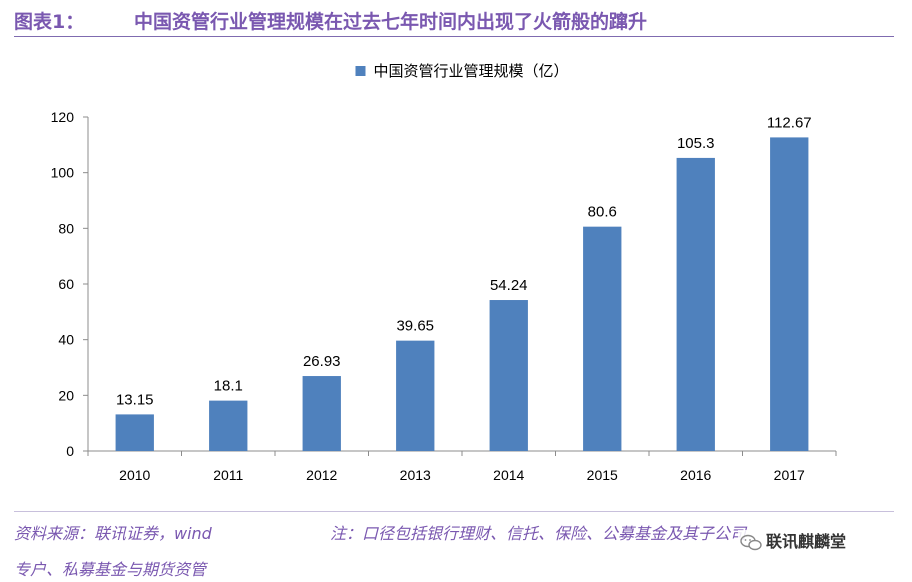 This screenshot has height=582, width=912. What do you see at coordinates (602, 475) in the screenshot?
I see `x-tick-label: 2015` at bounding box center [602, 475].